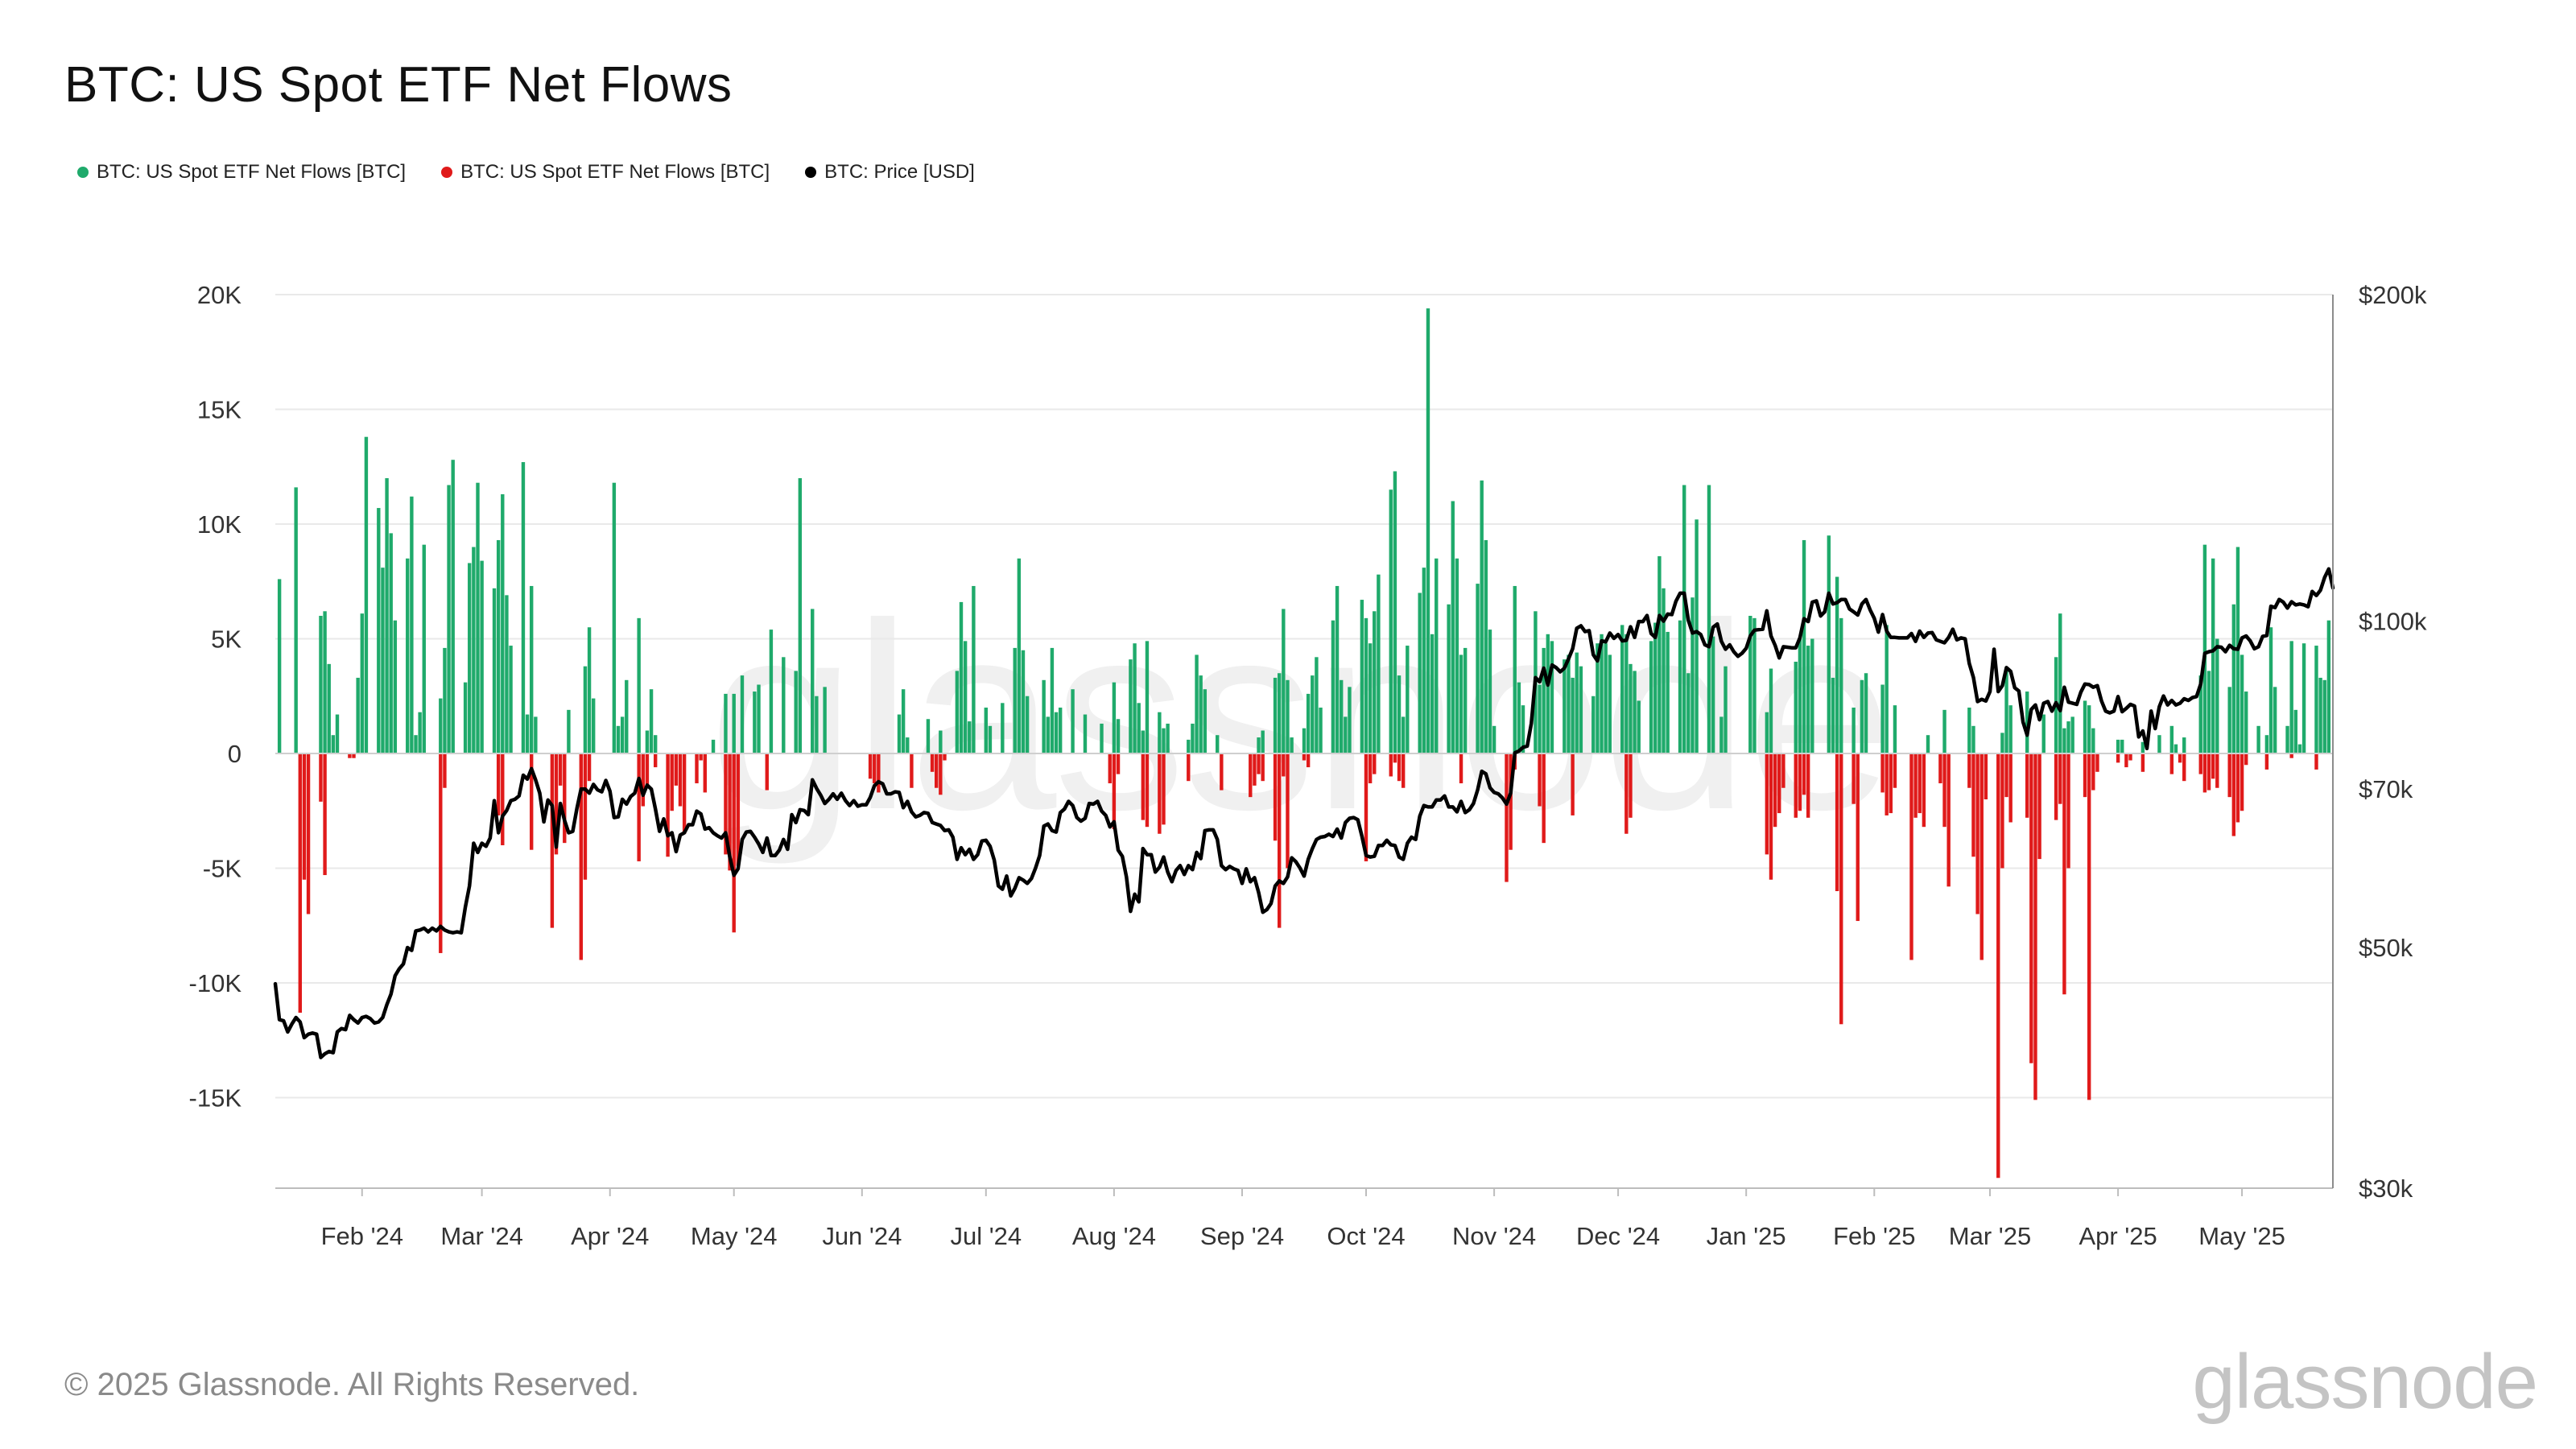 The width and height of the screenshot is (2576, 1449). I want to click on legend-item-price: BTC: Price [USD], so click(890, 172).